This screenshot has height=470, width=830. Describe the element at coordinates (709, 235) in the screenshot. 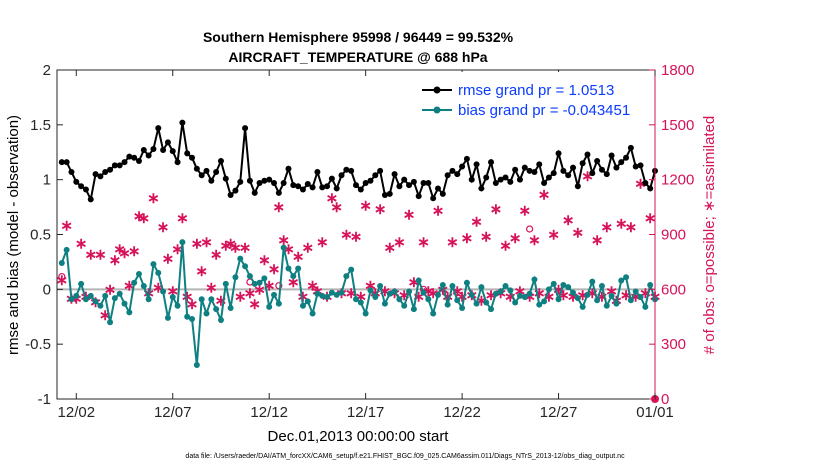

I see `y2-axis-label: # of obs: o=possible; ∗=assimilated` at that location.